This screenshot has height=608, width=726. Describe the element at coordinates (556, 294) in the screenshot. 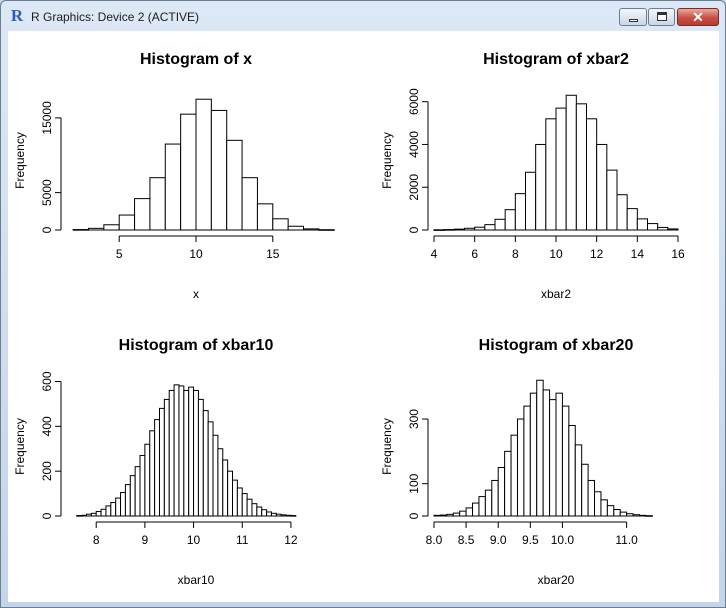

I see `x-axis-label: xbar2` at that location.